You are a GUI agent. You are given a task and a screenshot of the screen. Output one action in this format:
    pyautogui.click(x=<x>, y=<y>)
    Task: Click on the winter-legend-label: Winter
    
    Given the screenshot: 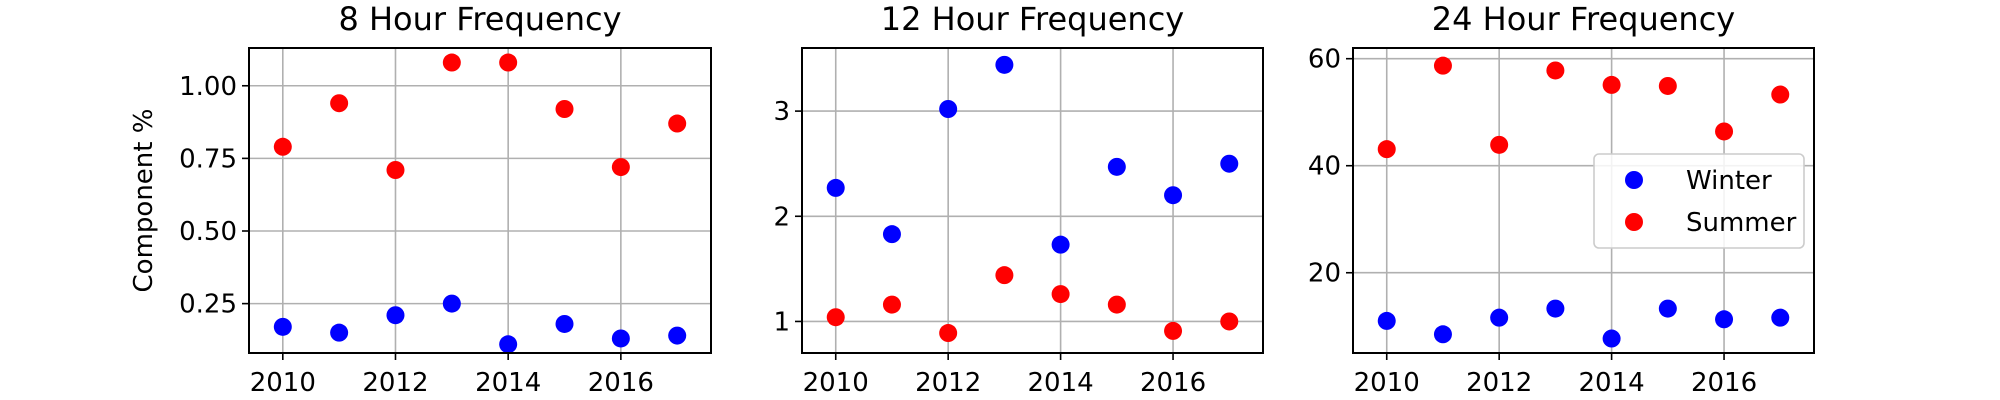 What is the action you would take?
    pyautogui.click(x=1729, y=181)
    